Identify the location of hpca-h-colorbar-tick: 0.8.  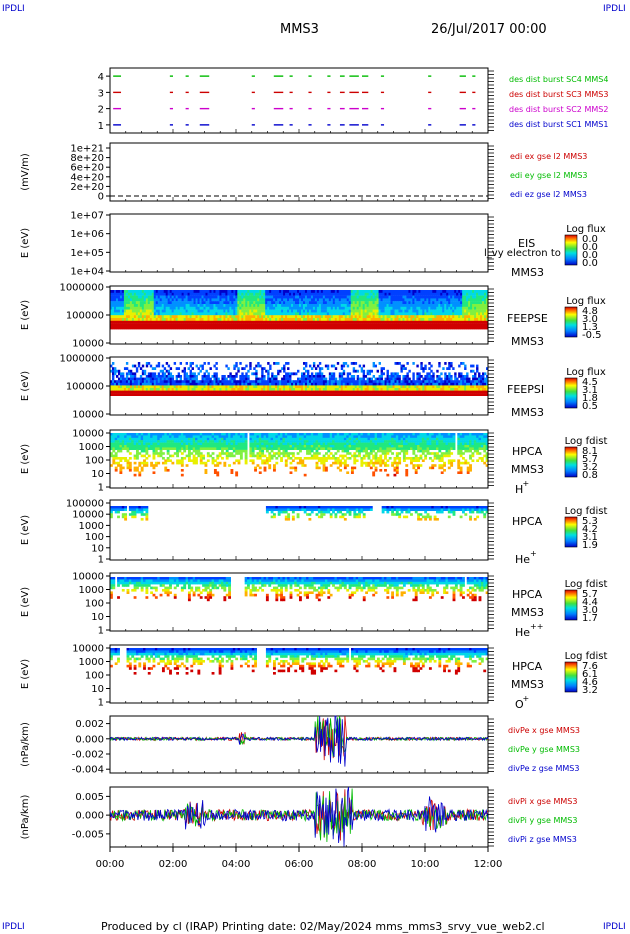
(590, 475).